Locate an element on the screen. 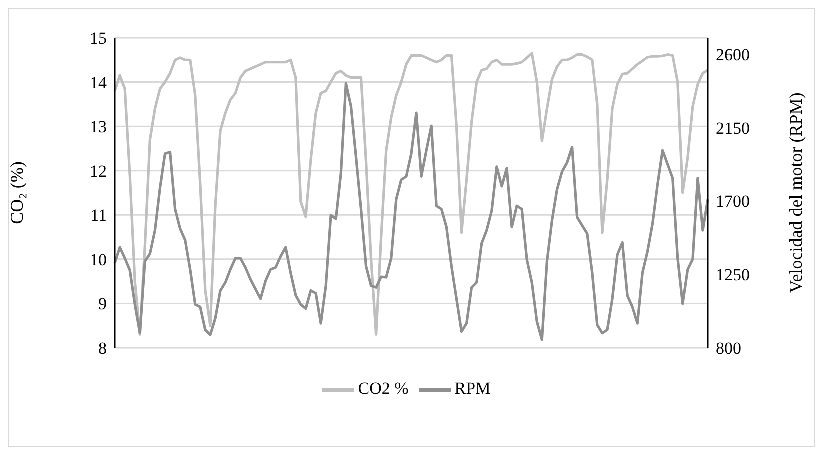 The height and width of the screenshot is (455, 823). y-axis-title: CO₂ (%) is located at coordinates (17, 193).